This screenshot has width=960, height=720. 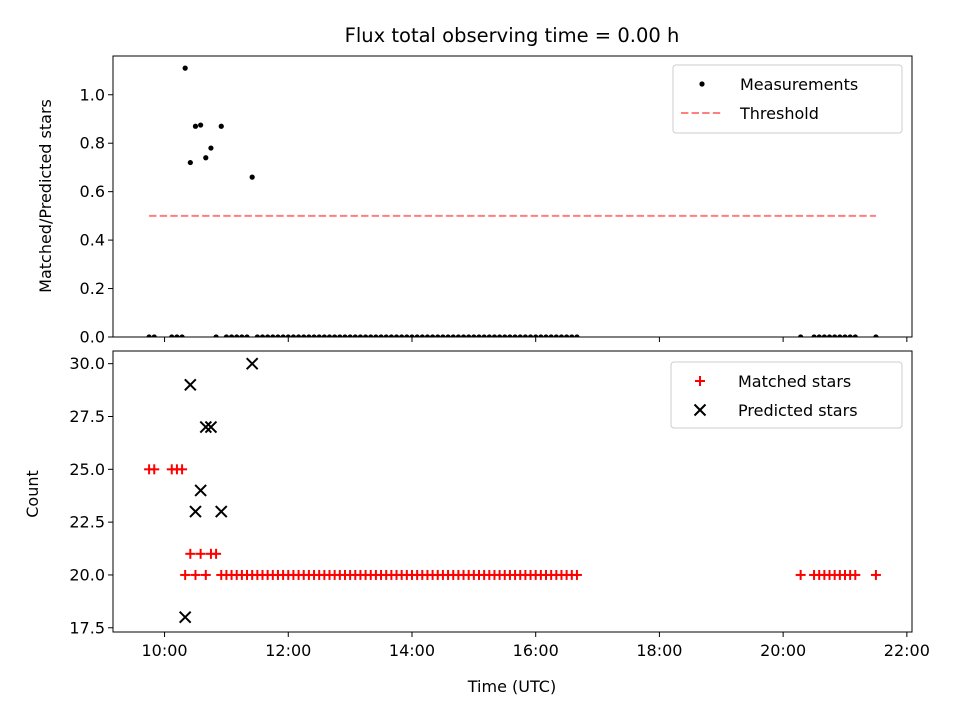 What do you see at coordinates (288, 650) in the screenshot?
I see `x-tick-label: 12:00` at bounding box center [288, 650].